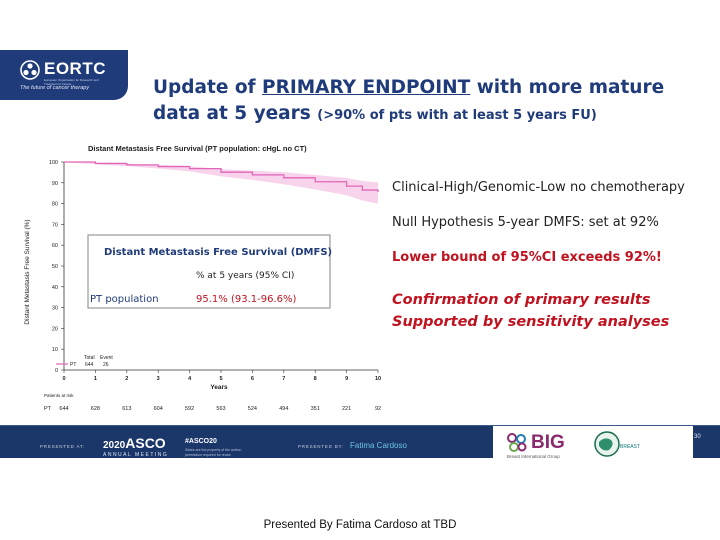 This screenshot has width=720, height=540. What do you see at coordinates (145, 443) in the screenshot?
I see `asco-word: ASCO` at bounding box center [145, 443].